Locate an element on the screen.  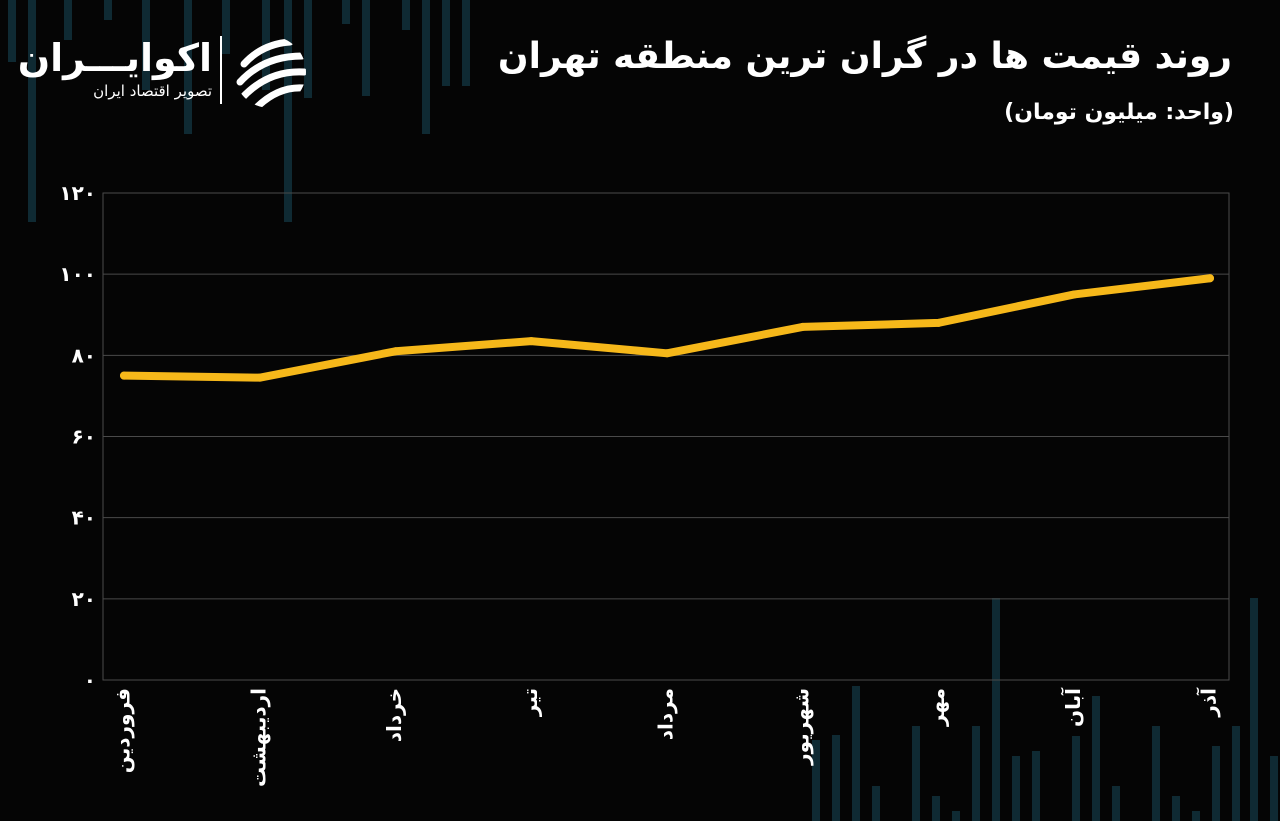
x-tick-label: فروردین is located at coordinates (123, 730).